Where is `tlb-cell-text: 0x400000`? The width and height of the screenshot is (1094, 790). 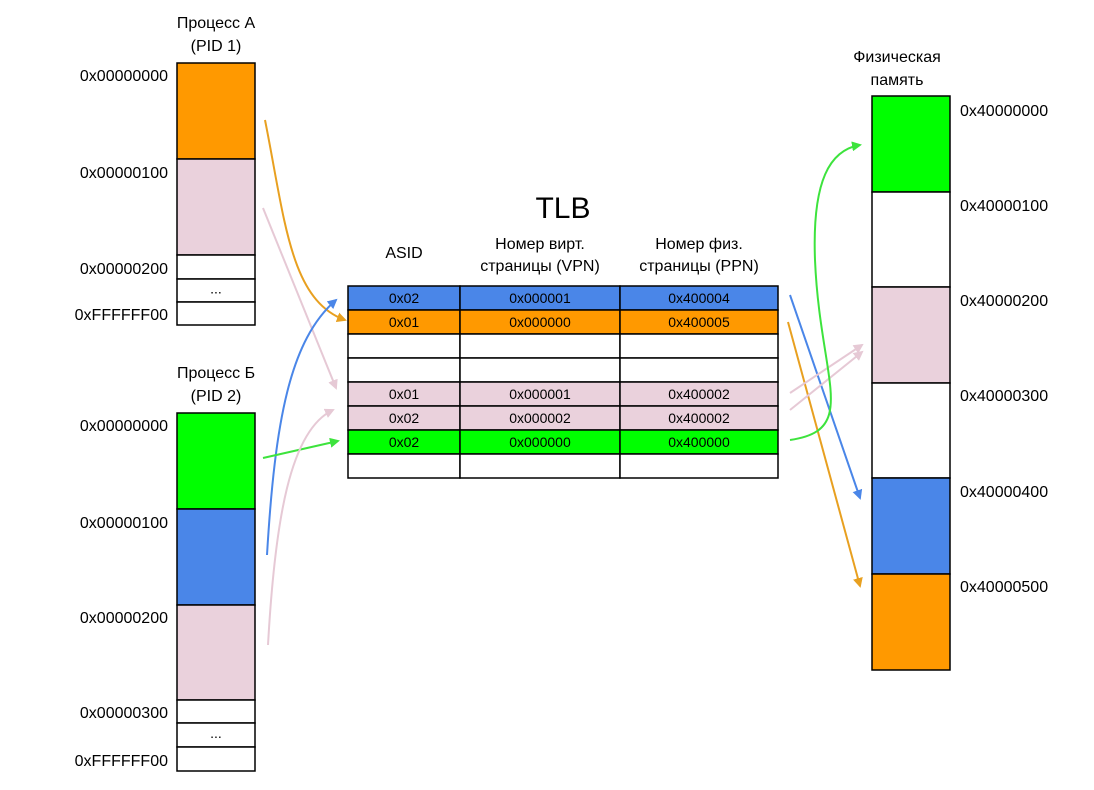
tlb-cell-text: 0x400000 is located at coordinates (699, 442).